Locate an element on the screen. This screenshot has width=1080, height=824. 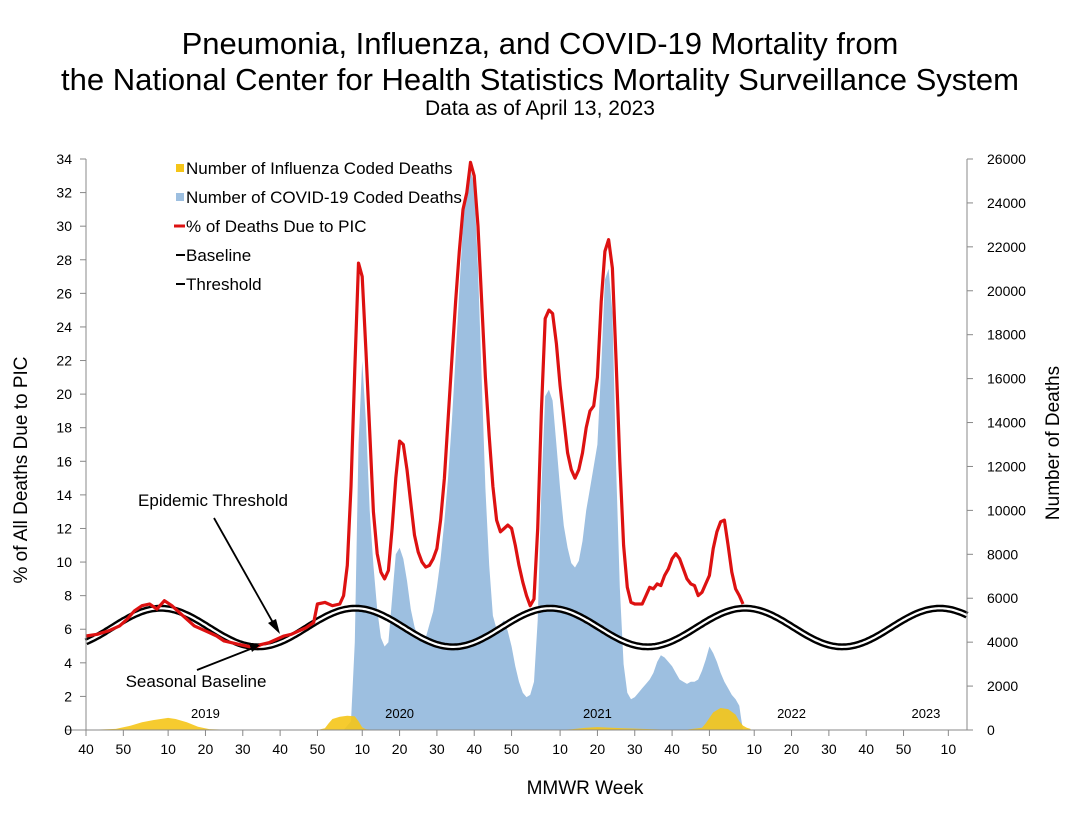
year-label: 2020 is located at coordinates (399, 713).